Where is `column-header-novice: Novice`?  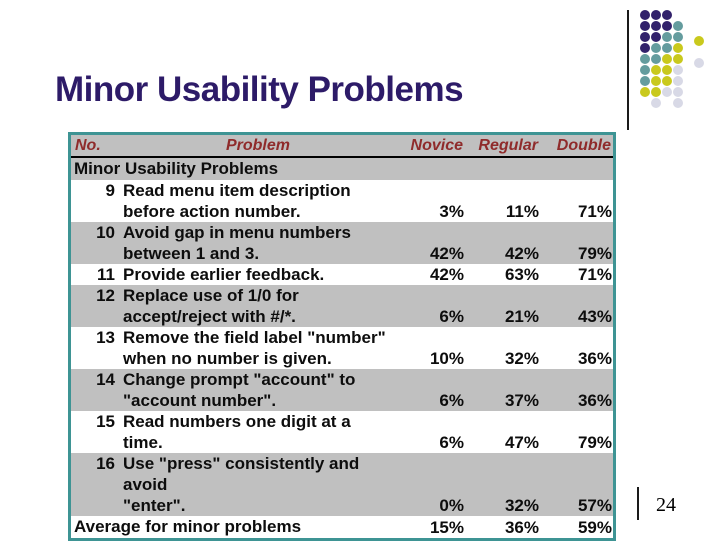
column-header-novice: Novice is located at coordinates (436, 145).